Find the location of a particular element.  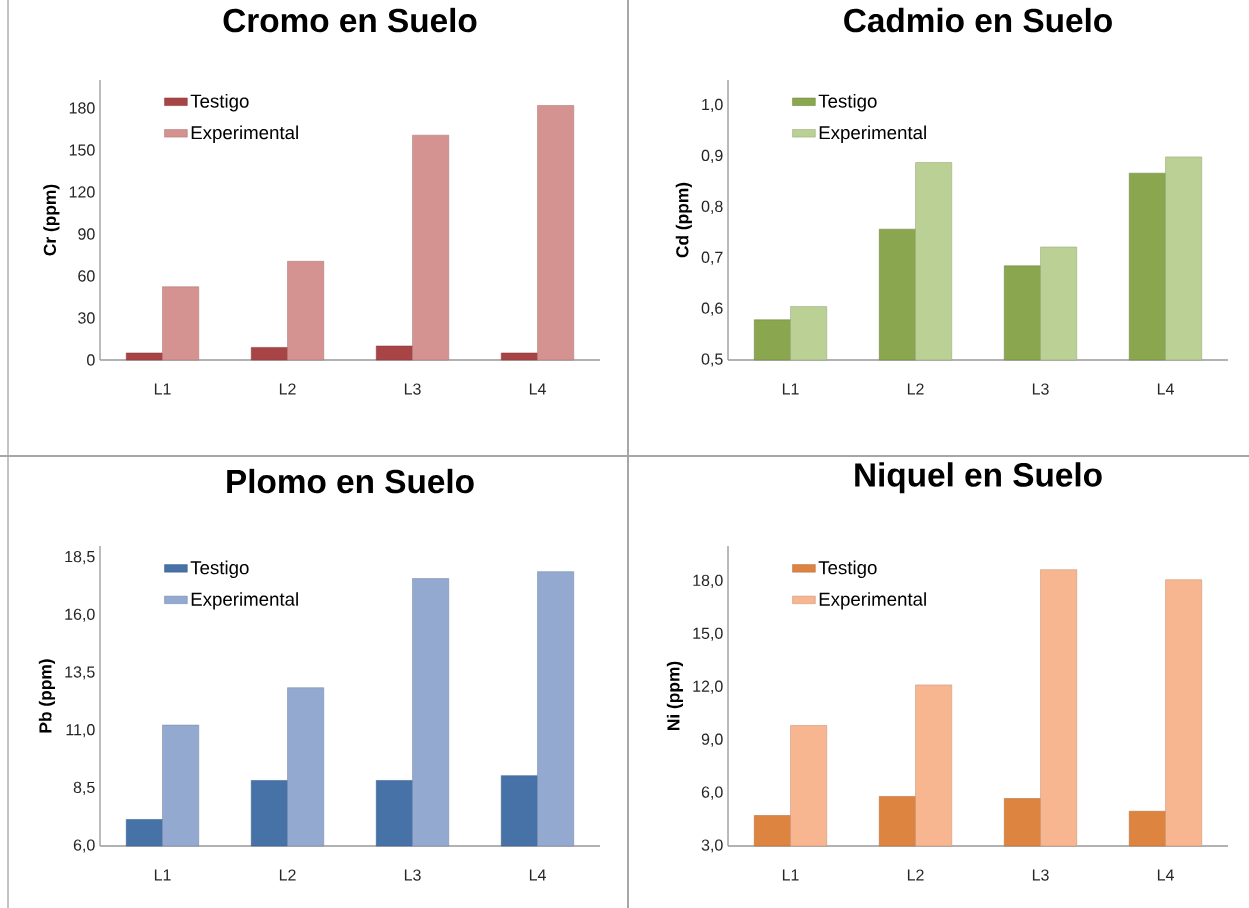

y-tick-label: 150 is located at coordinates (82, 150).